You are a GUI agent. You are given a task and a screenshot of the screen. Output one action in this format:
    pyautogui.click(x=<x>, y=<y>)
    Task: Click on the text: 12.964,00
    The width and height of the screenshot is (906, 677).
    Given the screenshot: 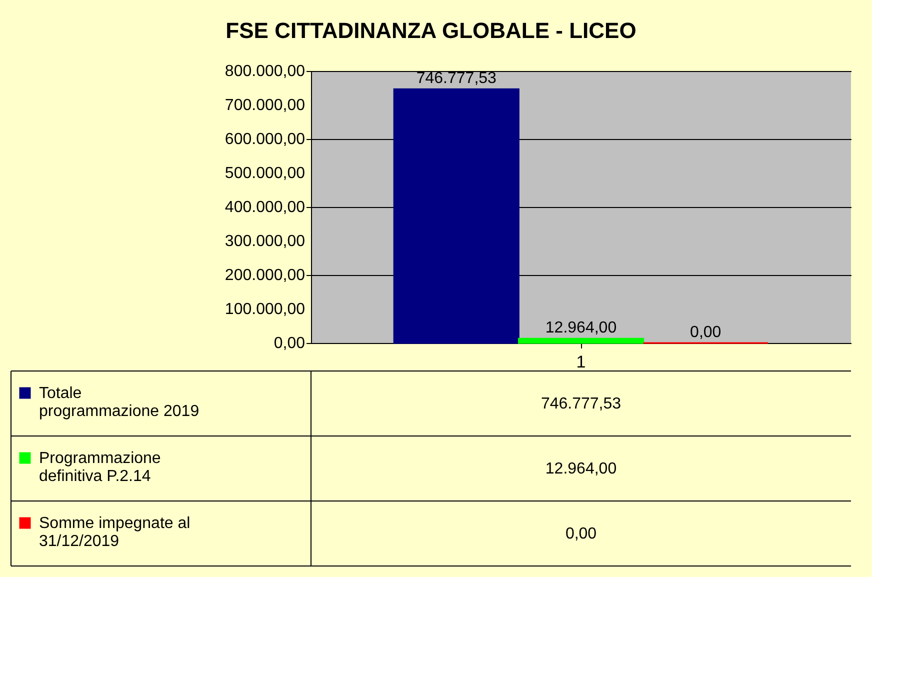 What is the action you would take?
    pyautogui.click(x=581, y=469)
    